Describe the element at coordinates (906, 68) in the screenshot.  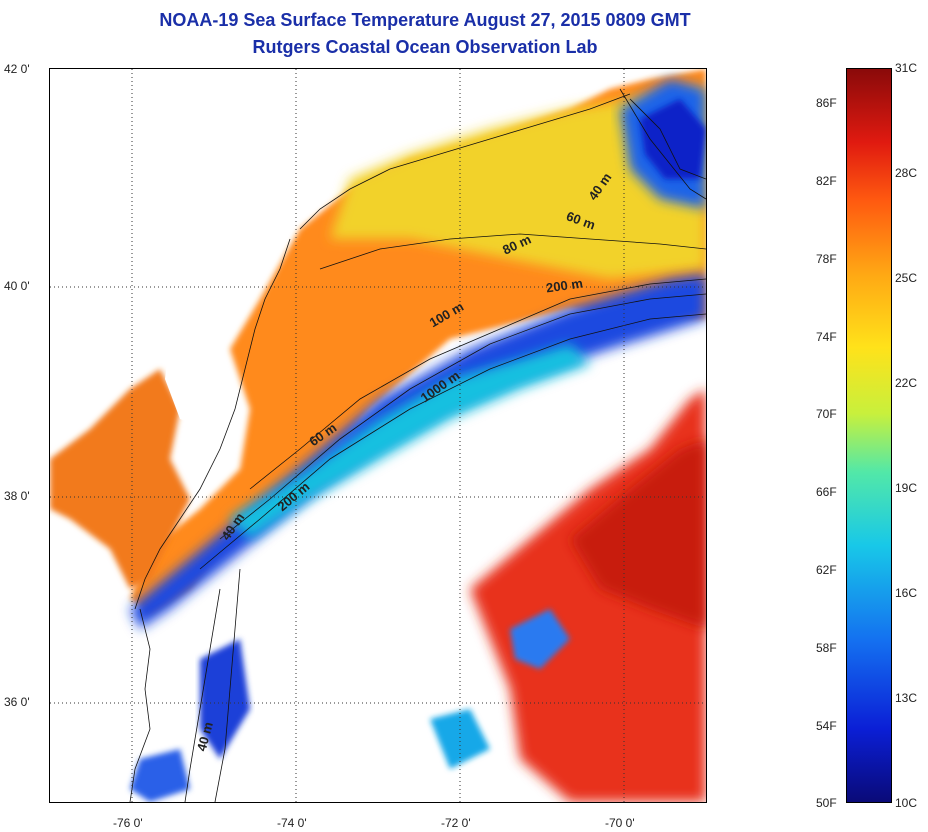
I see `colorbar-celsius-label: 31C` at that location.